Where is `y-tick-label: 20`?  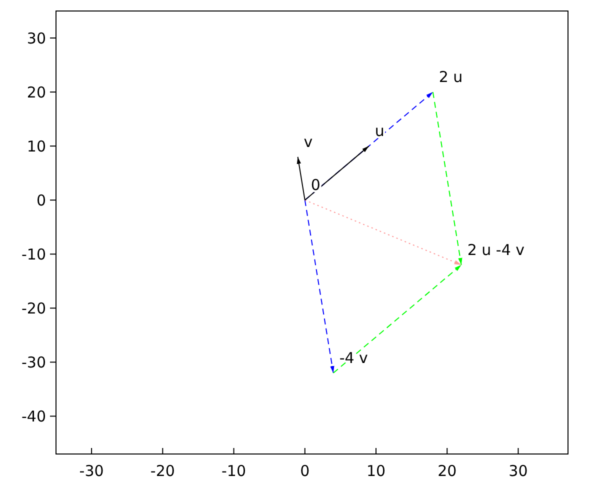
y-tick-label: 20 is located at coordinates (36, 92).